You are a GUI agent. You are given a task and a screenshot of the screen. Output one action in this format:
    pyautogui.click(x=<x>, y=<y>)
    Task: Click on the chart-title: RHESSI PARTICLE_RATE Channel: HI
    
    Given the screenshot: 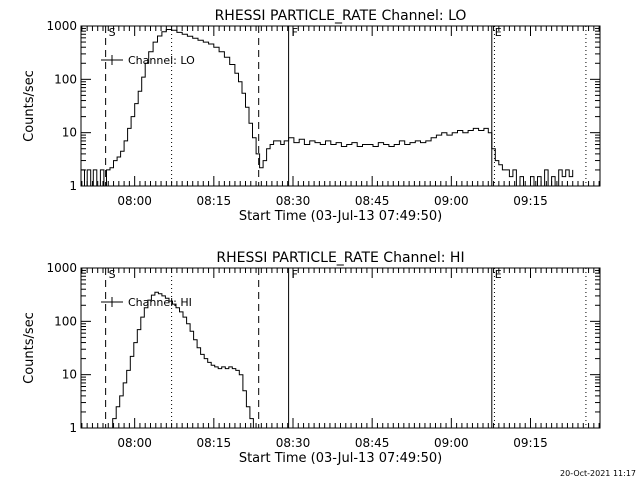 What is the action you would take?
    pyautogui.click(x=340, y=258)
    